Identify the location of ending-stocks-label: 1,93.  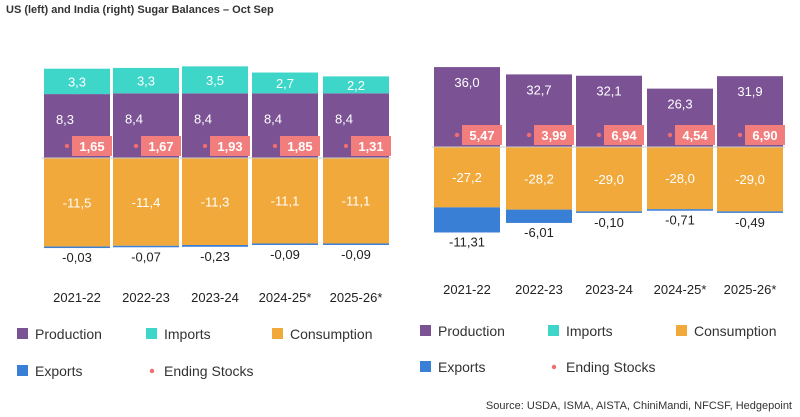
(229, 146).